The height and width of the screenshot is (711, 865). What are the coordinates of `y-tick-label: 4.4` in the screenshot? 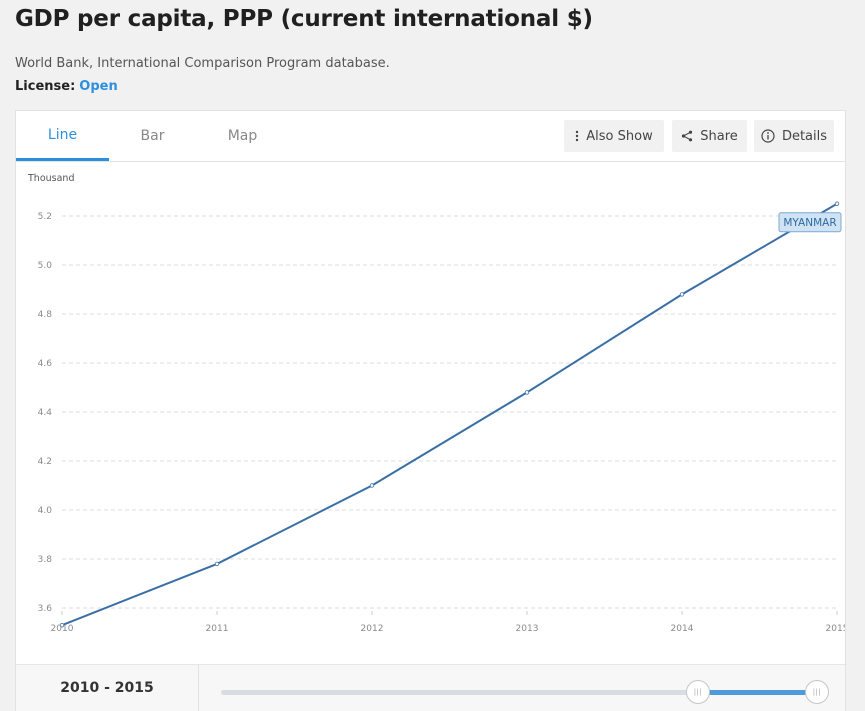 It's located at (45, 413).